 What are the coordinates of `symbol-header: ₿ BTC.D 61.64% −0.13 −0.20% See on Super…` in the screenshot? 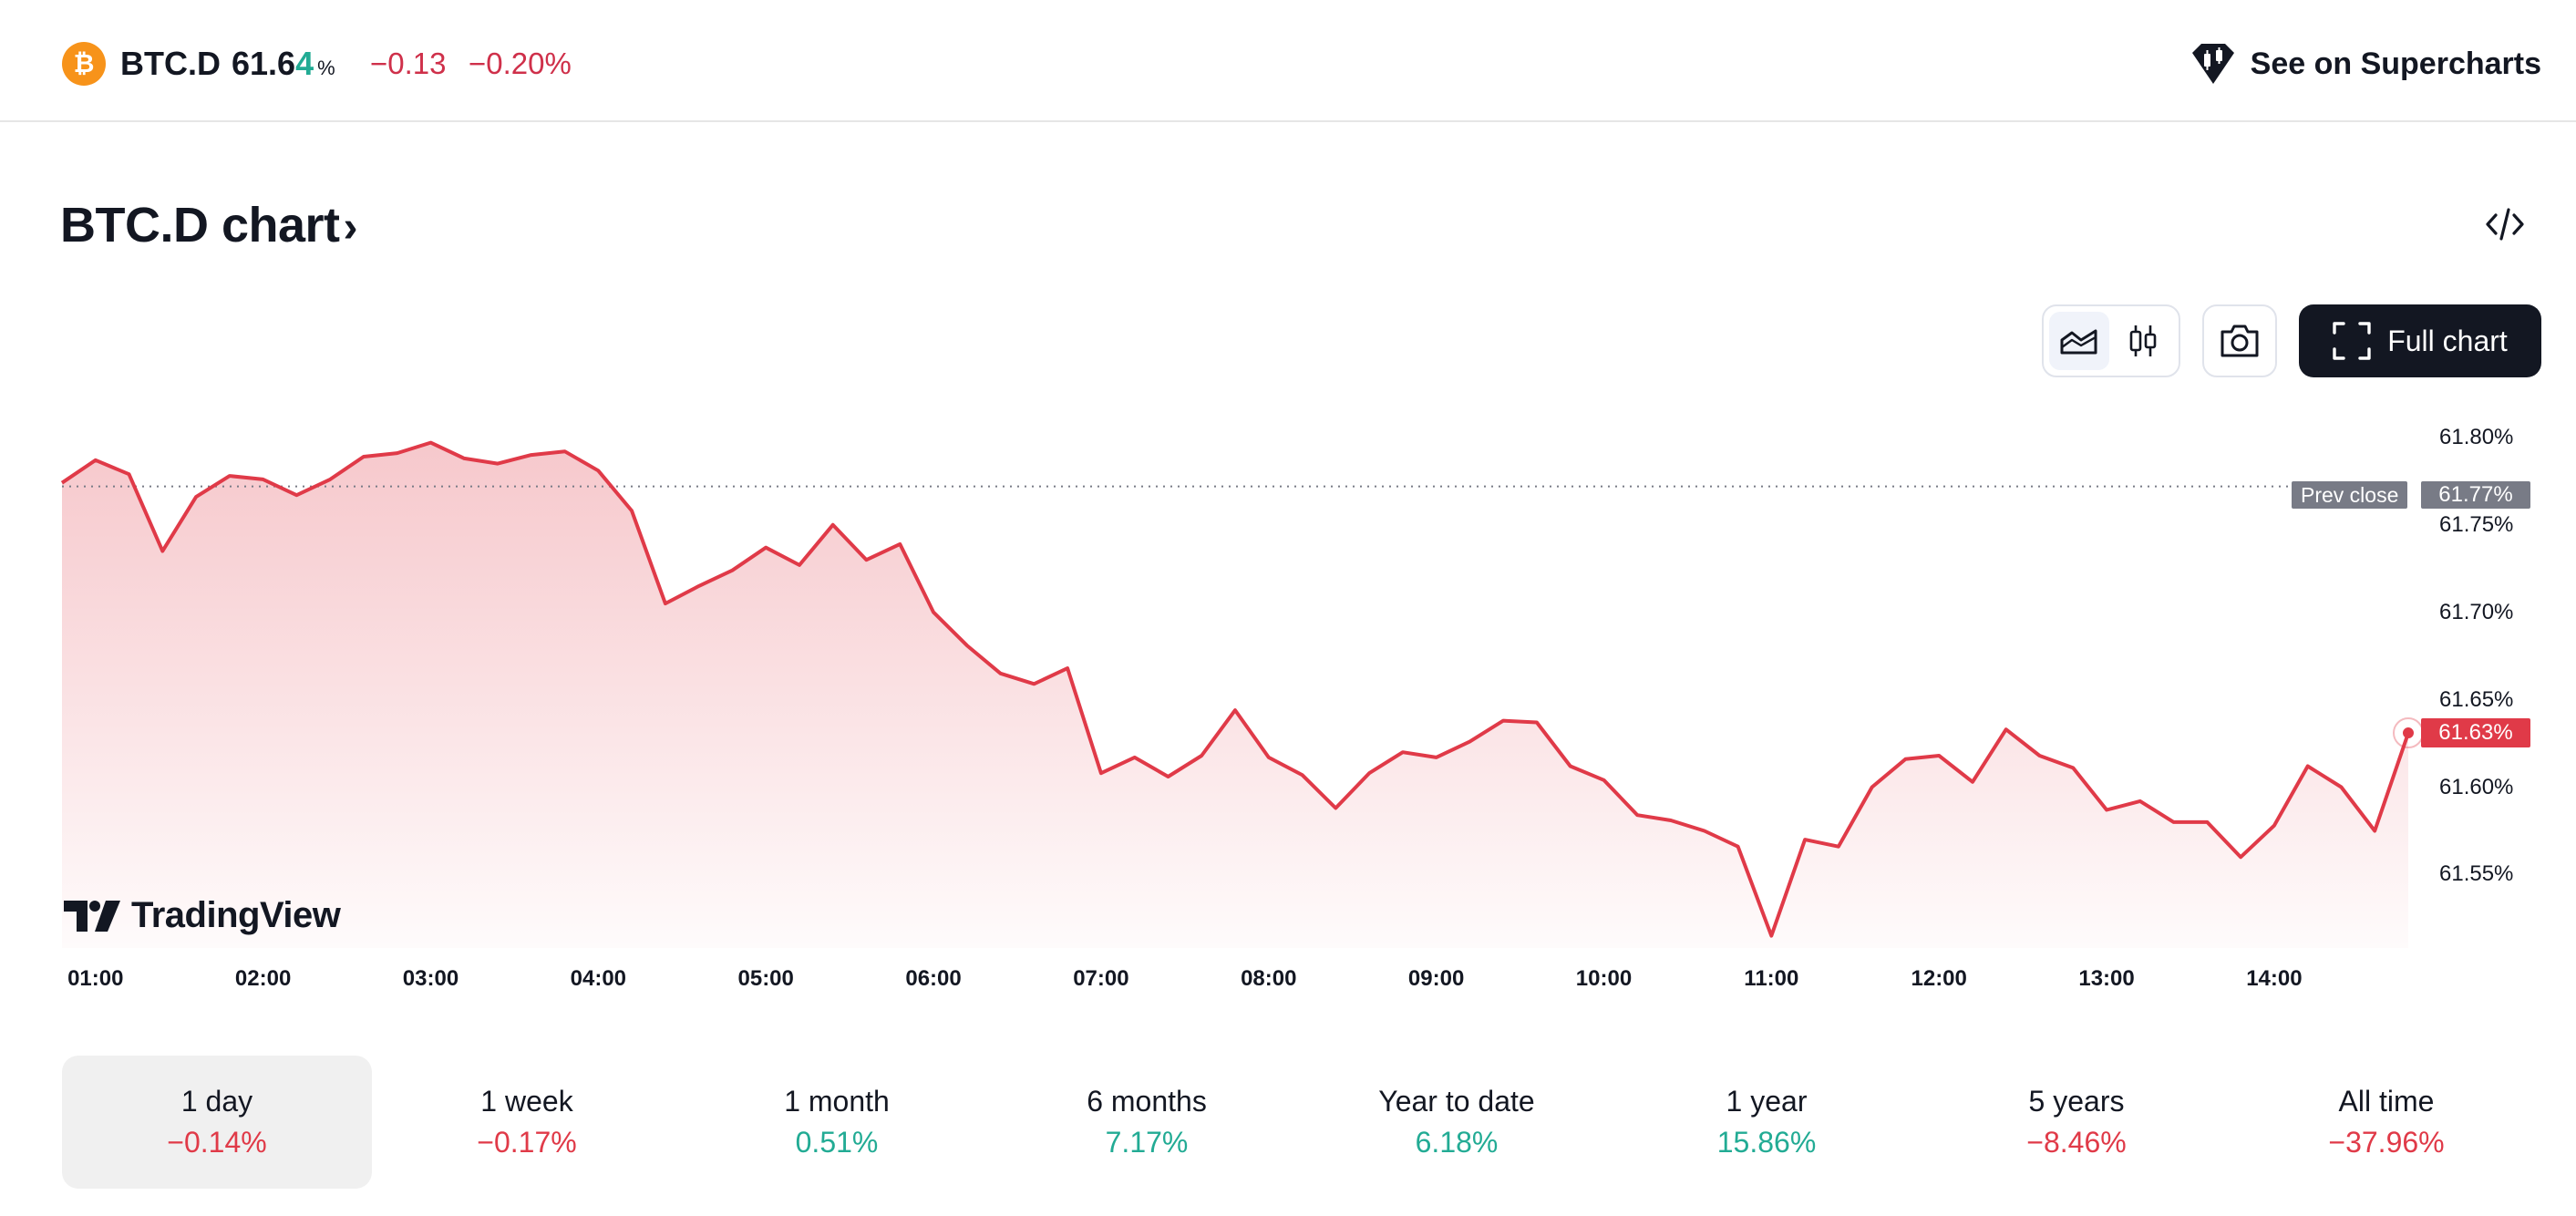 It's located at (1288, 61).